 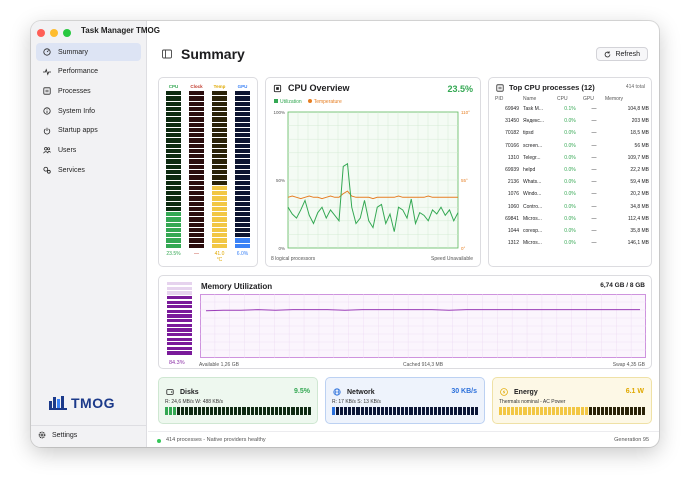 What do you see at coordinates (67, 33) in the screenshot?
I see `zoom-window-button` at bounding box center [67, 33].